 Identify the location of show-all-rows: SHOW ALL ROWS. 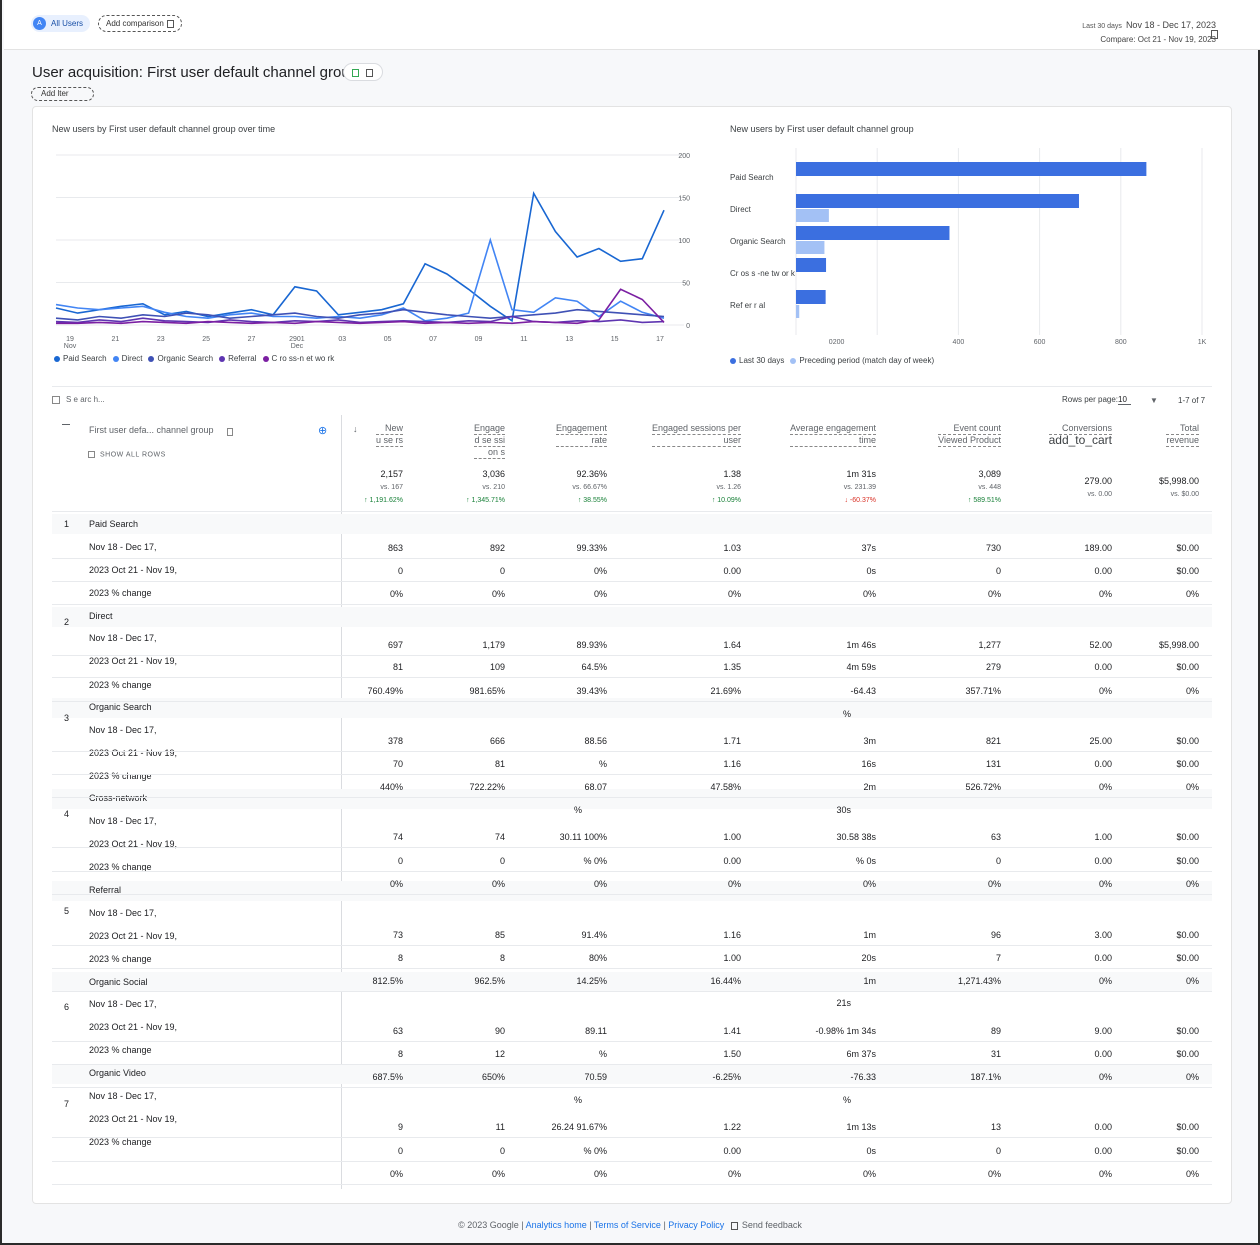
(127, 454).